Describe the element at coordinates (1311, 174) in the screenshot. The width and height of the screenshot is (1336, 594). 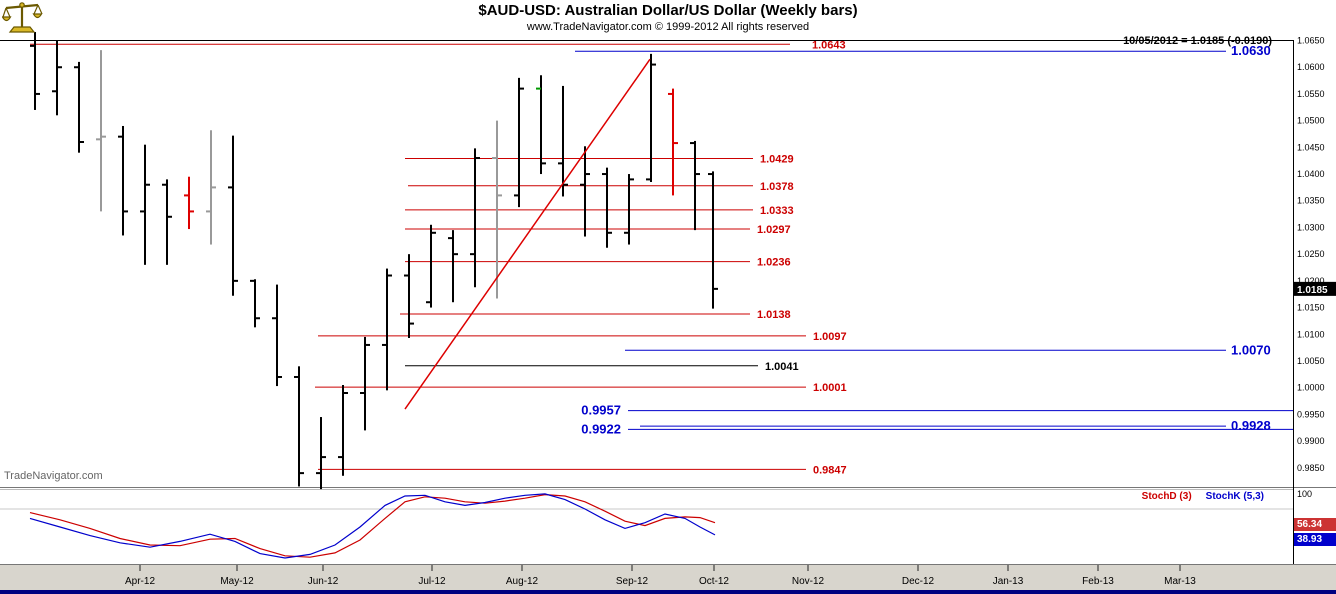
I see `price-axis-label: 1.0400` at that location.